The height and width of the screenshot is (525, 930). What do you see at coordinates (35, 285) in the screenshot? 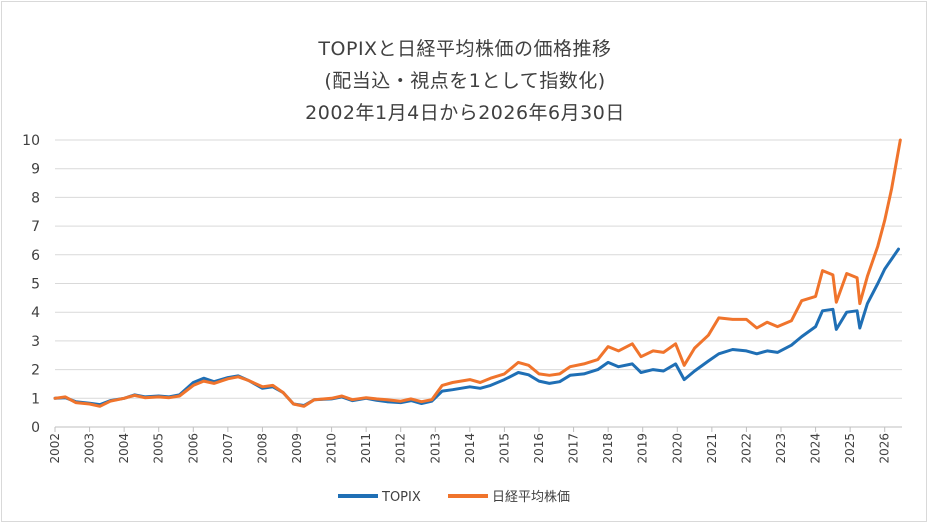
I see `y-tick-label: 5` at bounding box center [35, 285].